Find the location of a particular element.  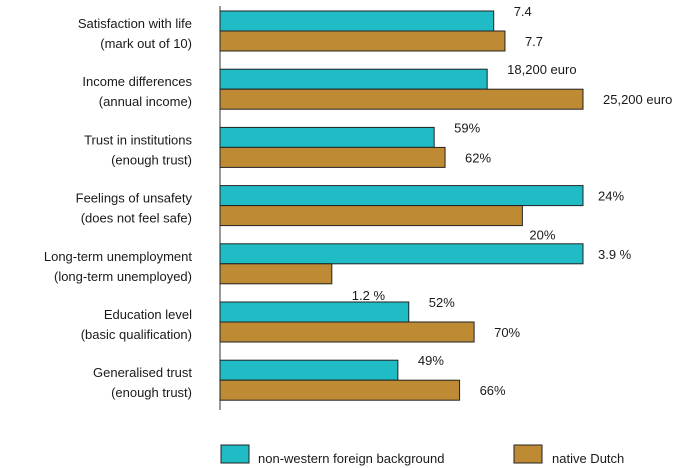

category-sublabel-6: (enough trust) is located at coordinates (151, 392).